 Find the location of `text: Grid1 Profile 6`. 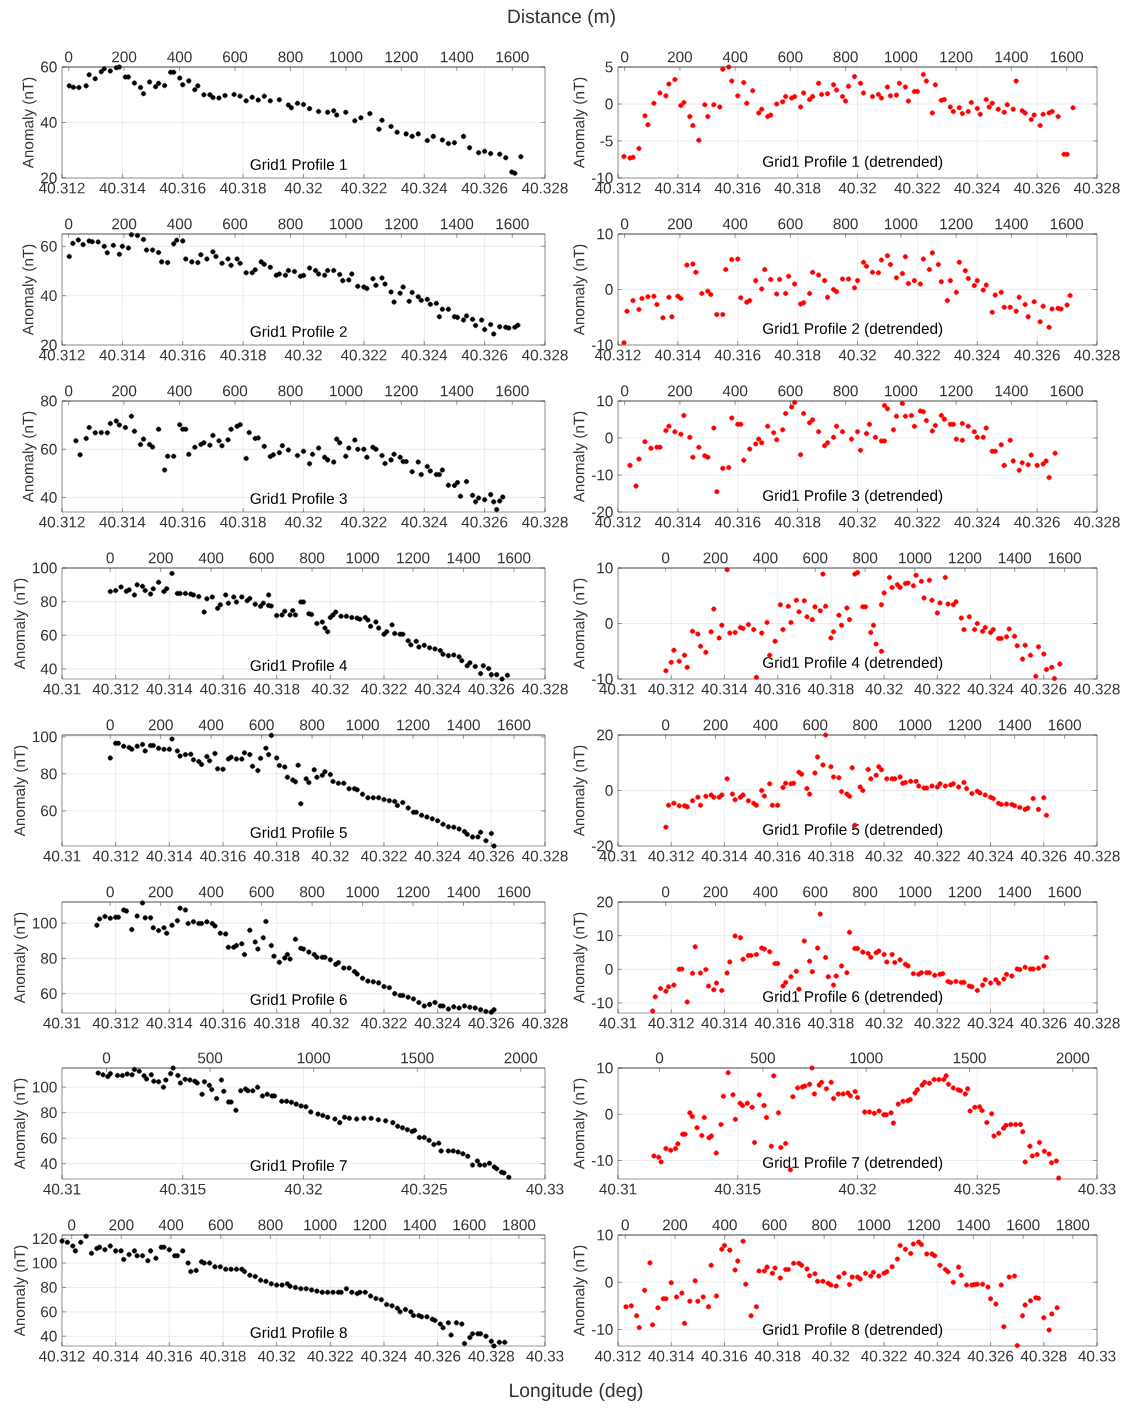

text: Grid1 Profile 6 is located at coordinates (298, 999).